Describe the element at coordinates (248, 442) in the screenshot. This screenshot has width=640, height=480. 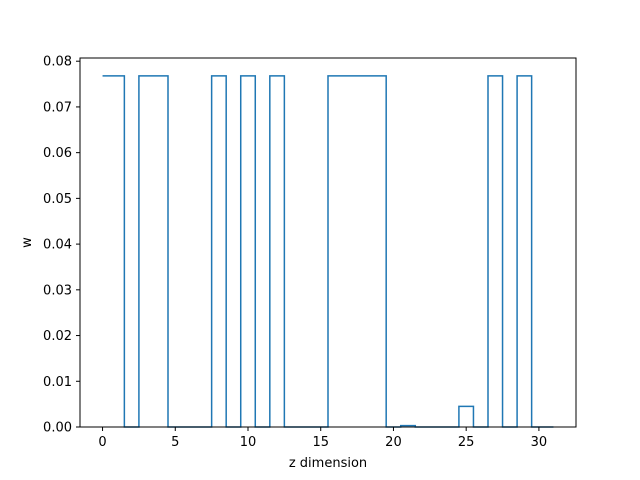
I see `x-tick-label: 10` at that location.